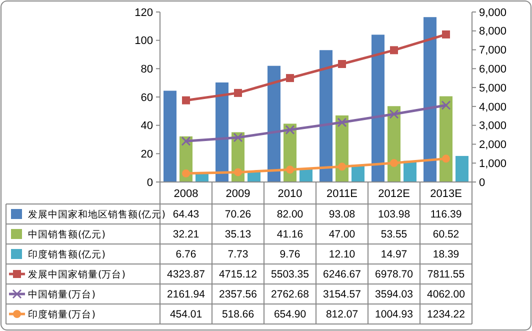 The height and width of the screenshot is (331, 532). I want to click on data-label: 2762.68, so click(290, 294).